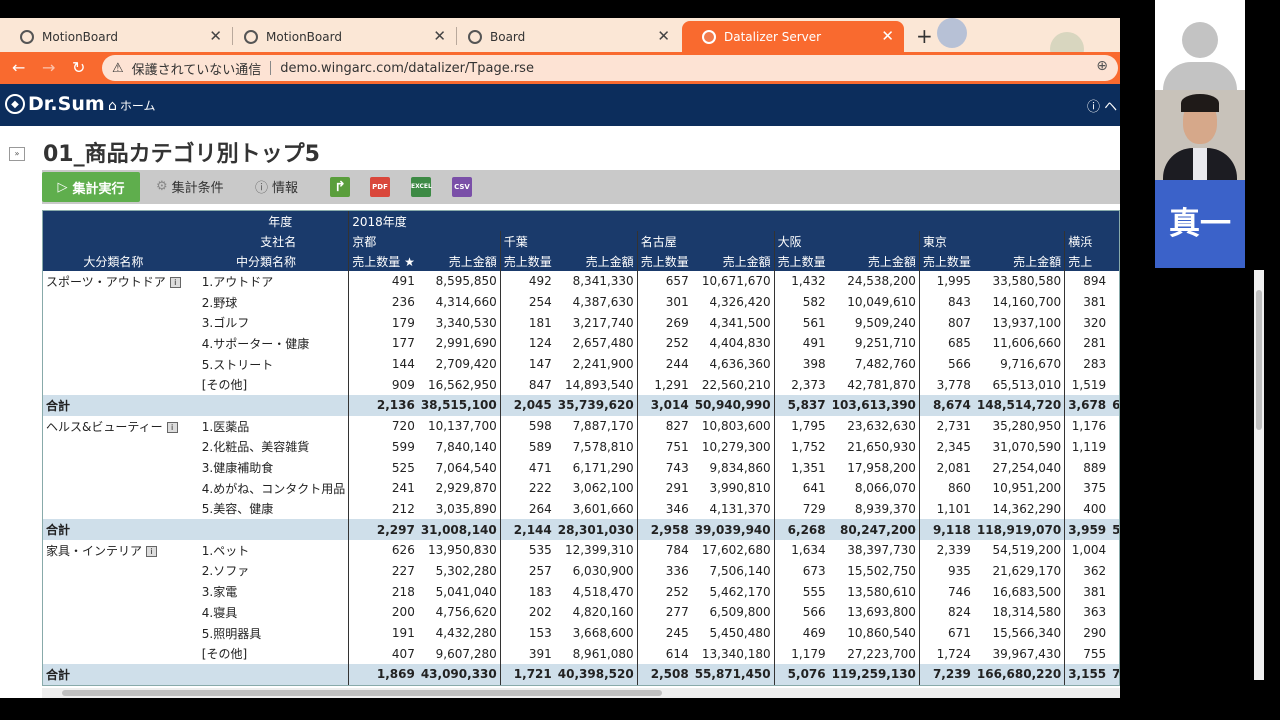 This screenshot has height=720, width=1280. I want to click on value-cell: 269, so click(664, 323).